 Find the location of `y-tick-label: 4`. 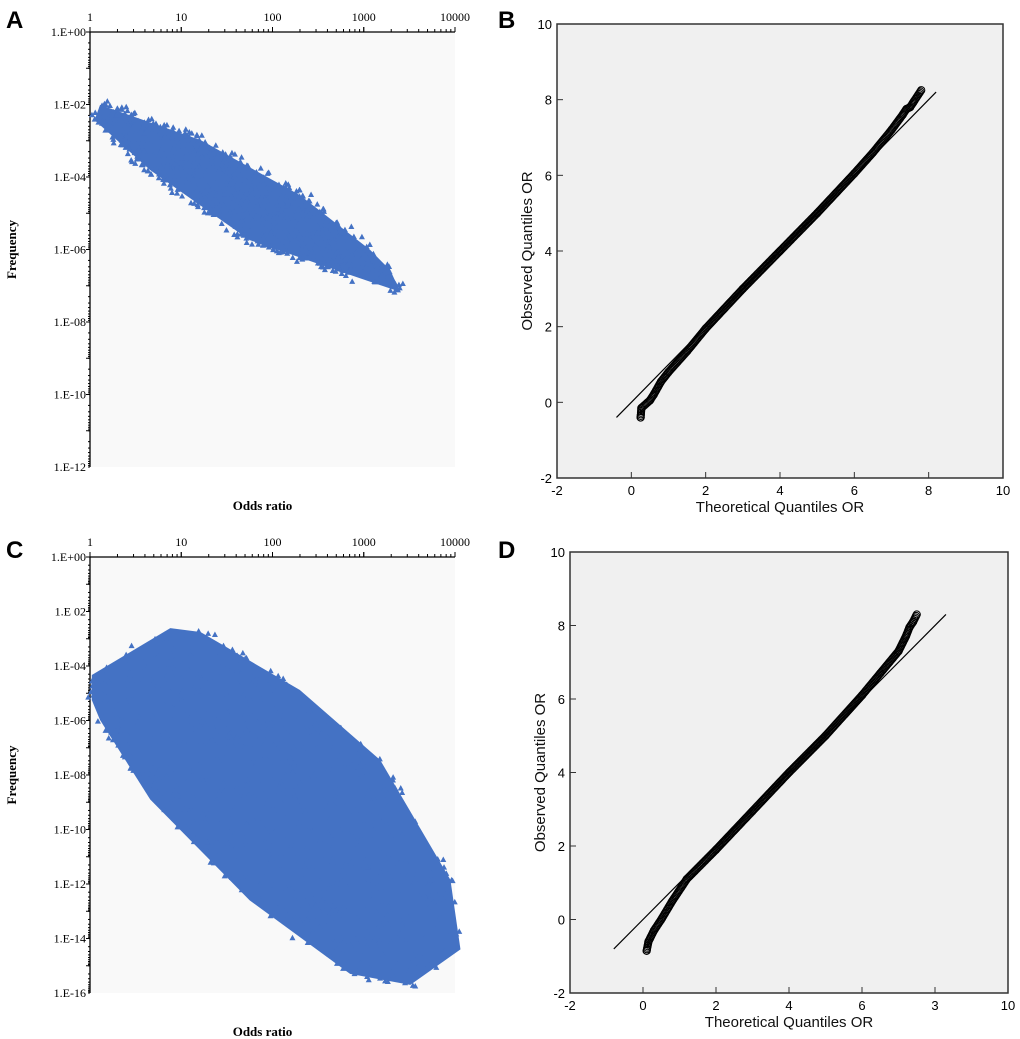

y-tick-label: 4 is located at coordinates (548, 251).